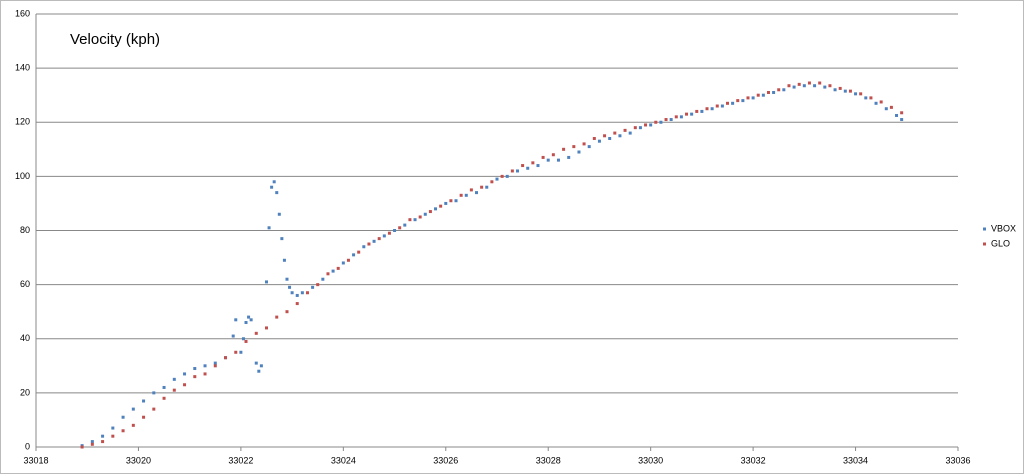 The image size is (1024, 474). What do you see at coordinates (22, 13) in the screenshot?
I see `y-tick-label: 160` at bounding box center [22, 13].